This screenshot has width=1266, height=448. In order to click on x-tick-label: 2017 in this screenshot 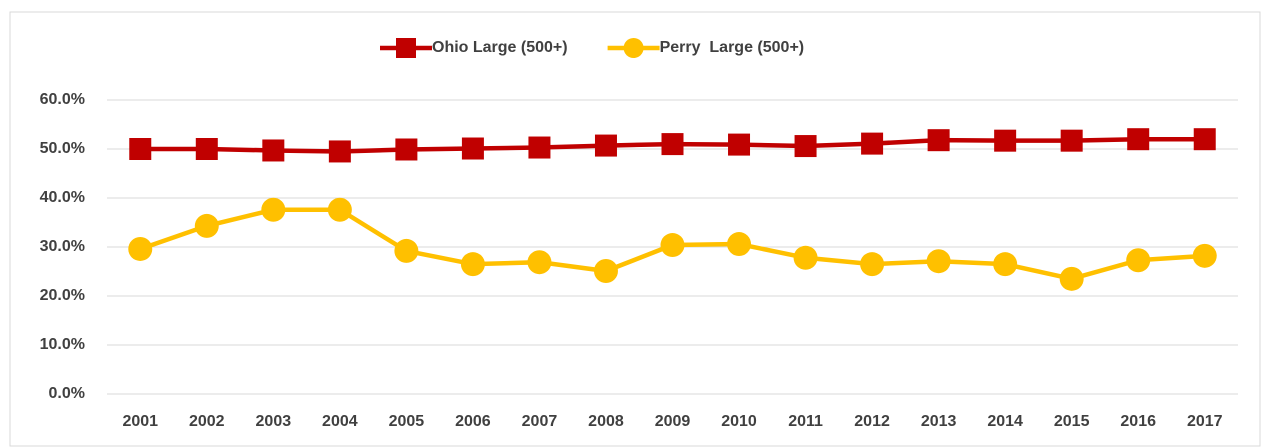, I will do `click(1205, 421)`.